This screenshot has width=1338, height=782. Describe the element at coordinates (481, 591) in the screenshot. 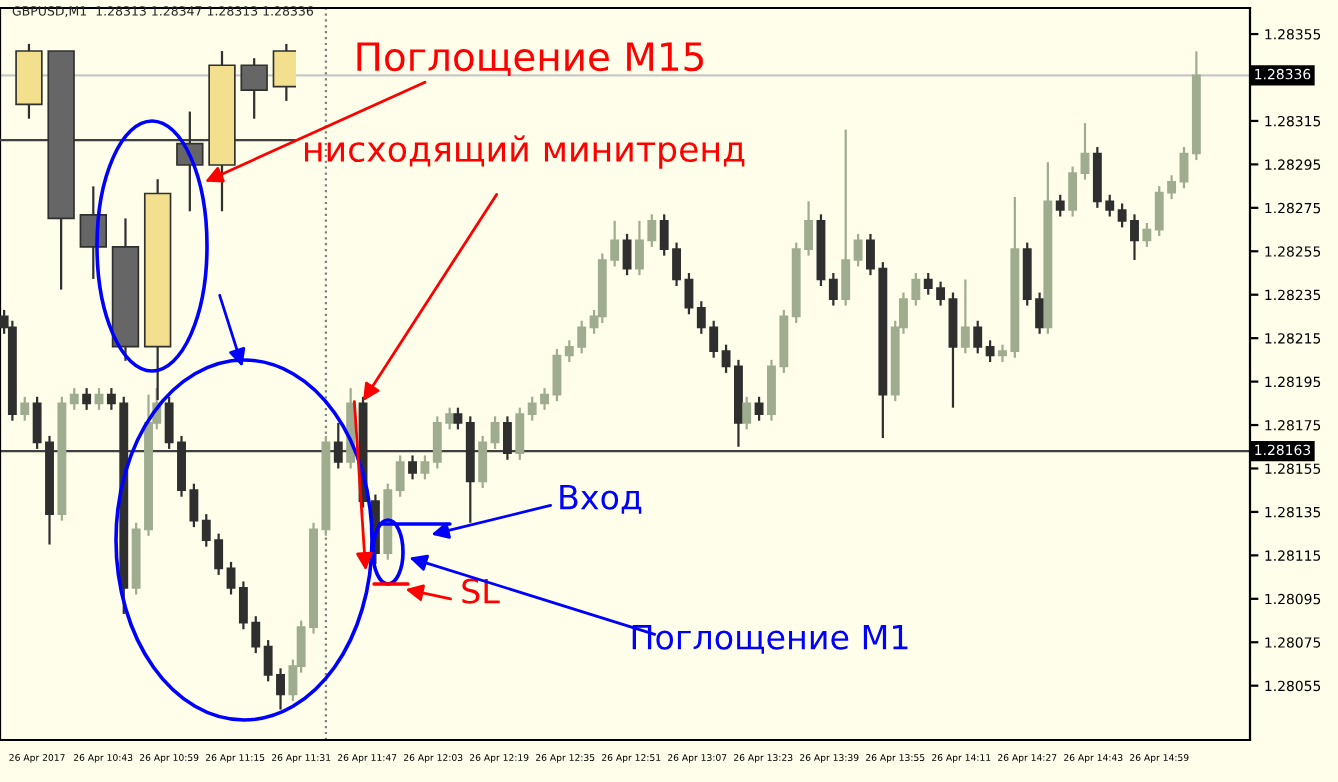

I see `annotation: SL` at that location.